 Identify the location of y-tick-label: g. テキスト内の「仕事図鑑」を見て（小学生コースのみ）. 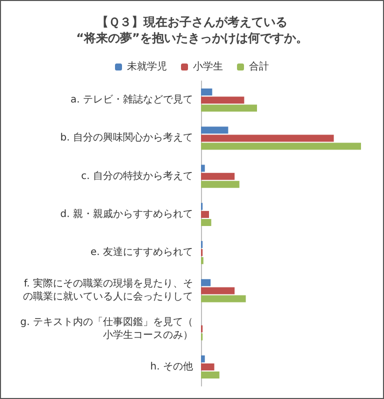
(106, 328).